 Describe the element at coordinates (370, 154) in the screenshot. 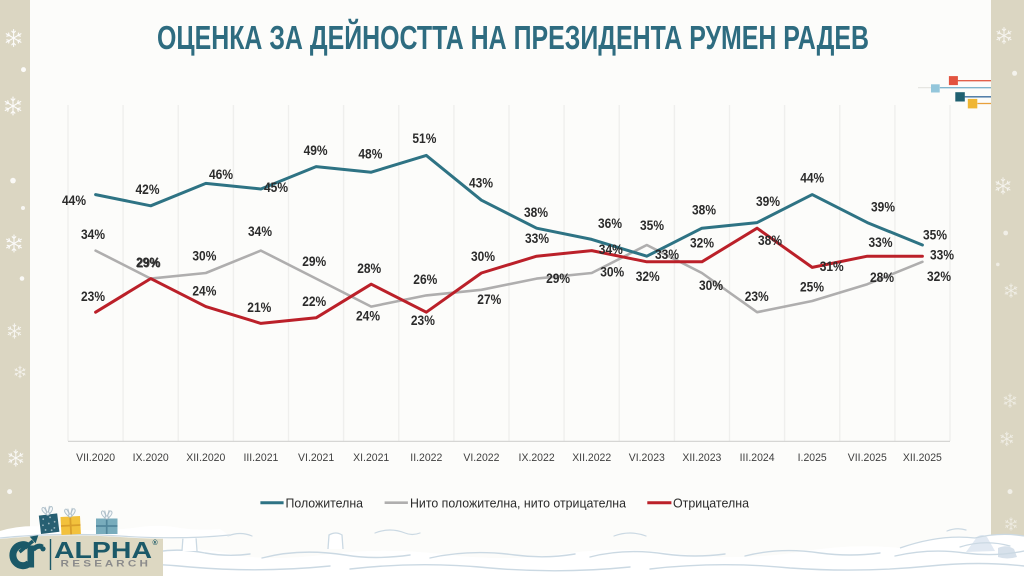

I see `svg-text: 48%` at that location.